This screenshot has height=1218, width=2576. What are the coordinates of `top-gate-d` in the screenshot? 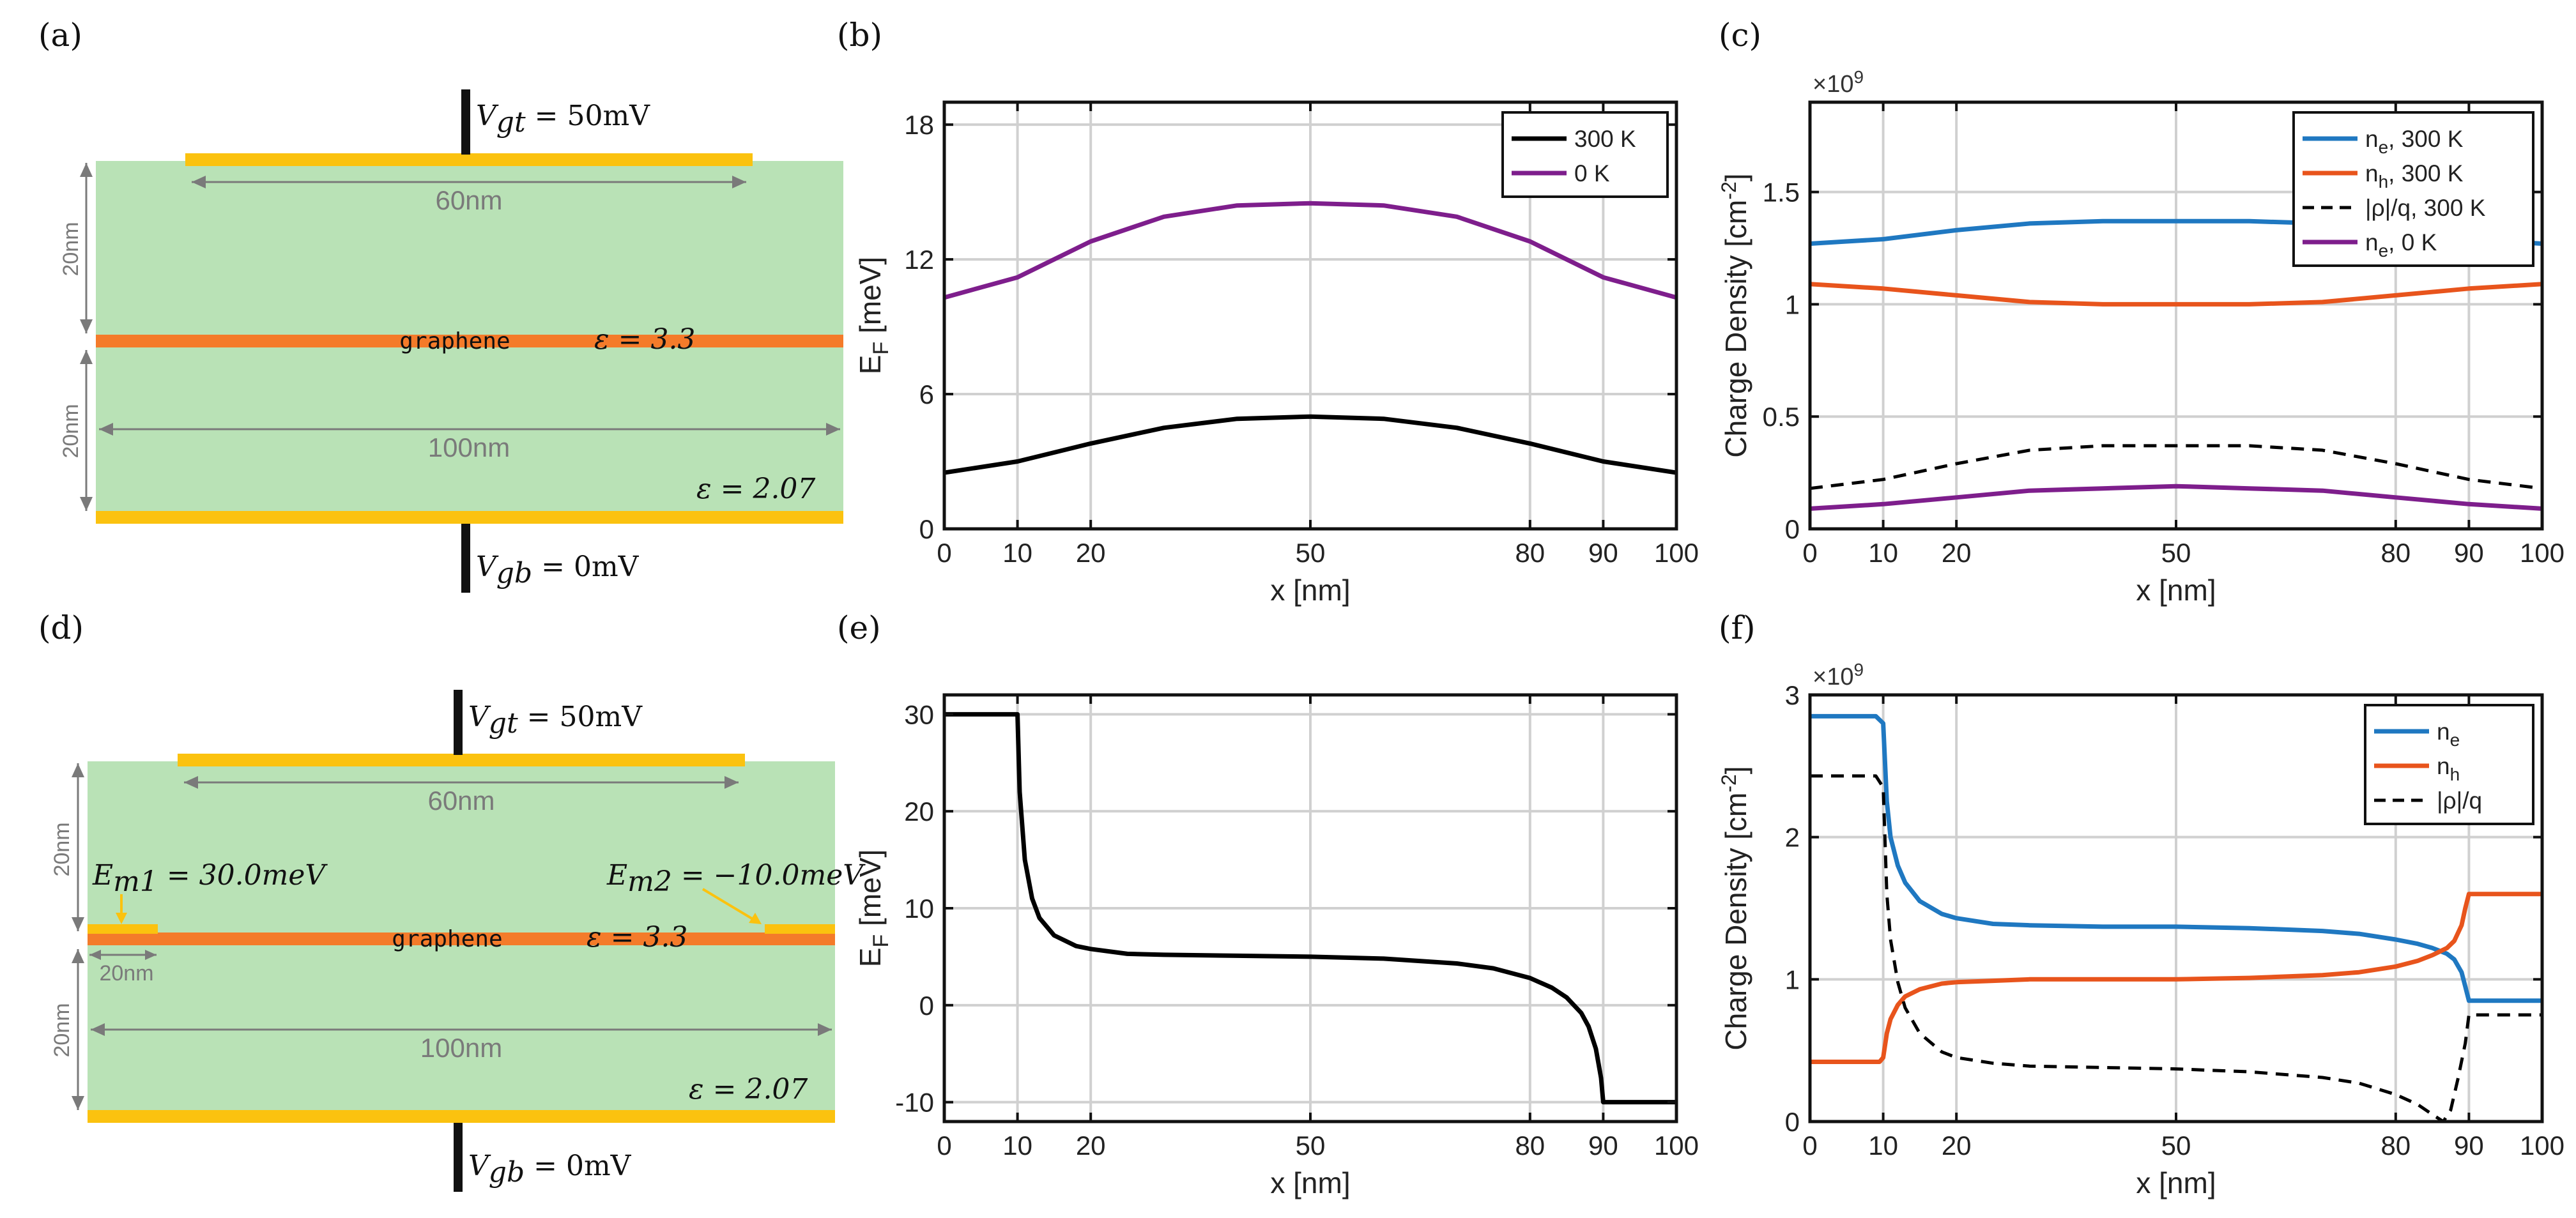 It's located at (461, 760).